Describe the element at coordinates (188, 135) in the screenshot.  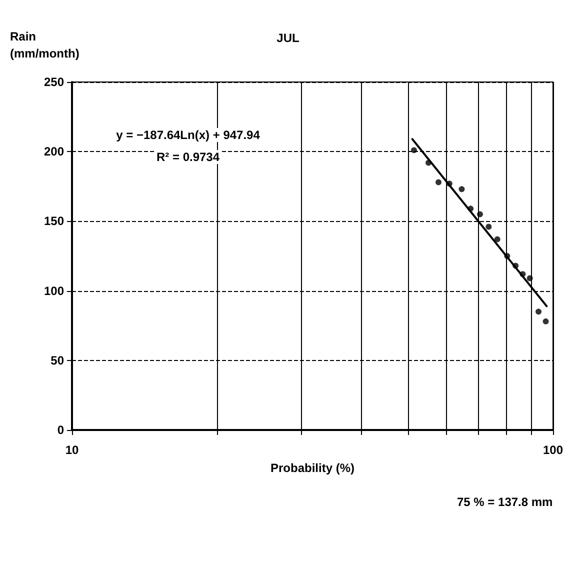
I see `annotation: y = −187.64Ln(x) + 947.94` at that location.